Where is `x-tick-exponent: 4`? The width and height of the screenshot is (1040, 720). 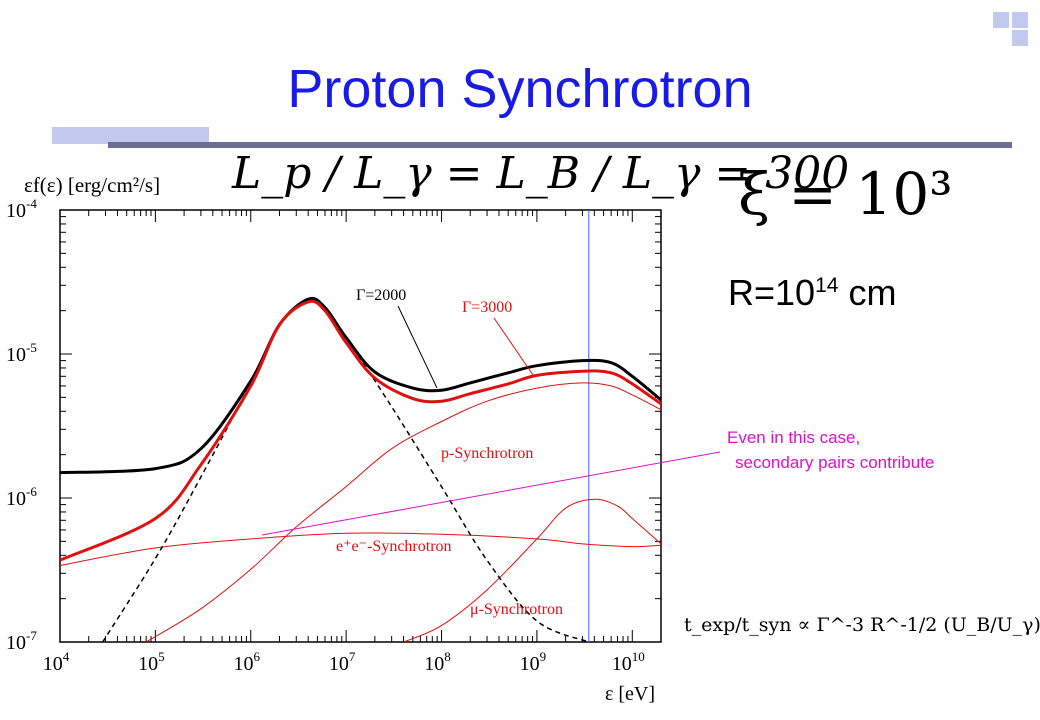
x-tick-exponent: 4 is located at coordinates (66, 656).